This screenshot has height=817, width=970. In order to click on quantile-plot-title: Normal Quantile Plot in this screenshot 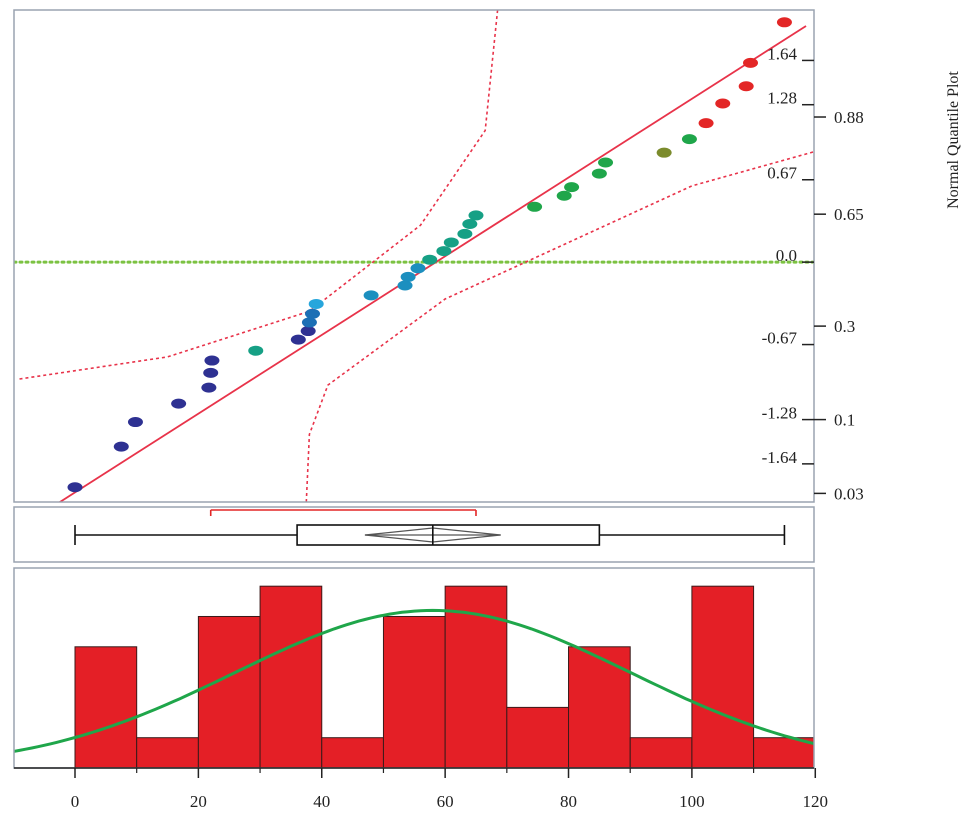, I will do `click(953, 140)`.